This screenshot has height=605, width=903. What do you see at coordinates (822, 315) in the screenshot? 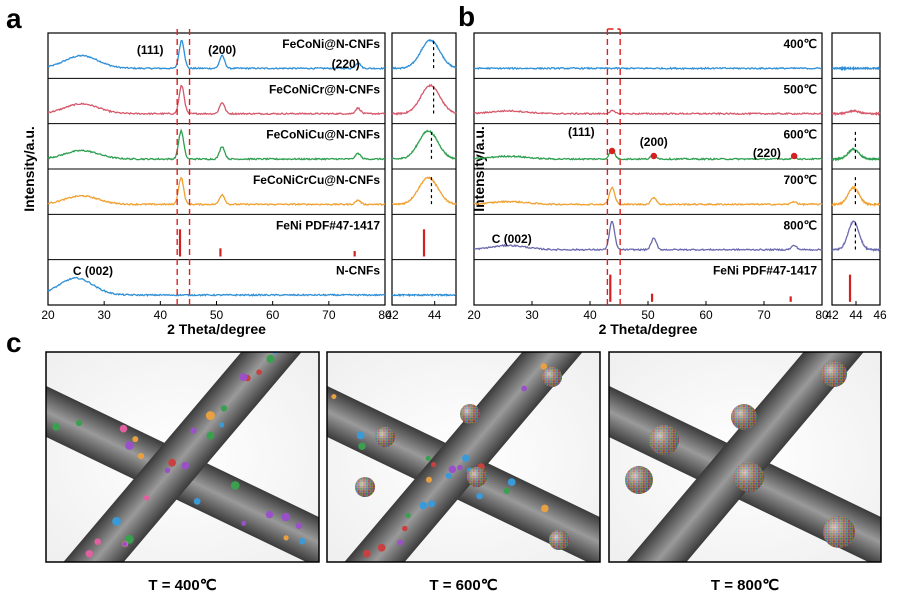
I see `x-tick-label: 80` at bounding box center [822, 315].